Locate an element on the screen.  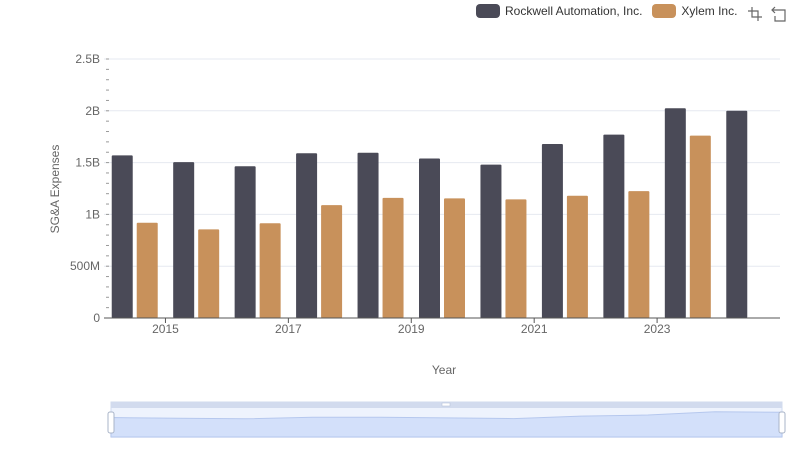
legend-item-xylem: Xylem Inc. is located at coordinates (694, 11).